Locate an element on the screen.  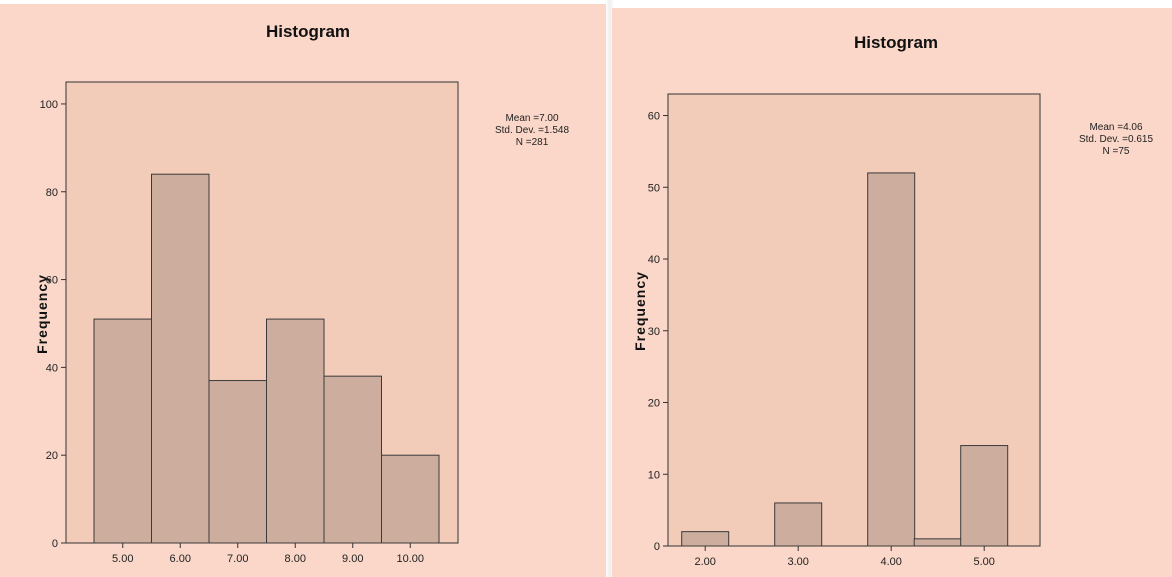
x-axis: 2.00 3.00 4.00 5.00 is located at coordinates (844, 557).